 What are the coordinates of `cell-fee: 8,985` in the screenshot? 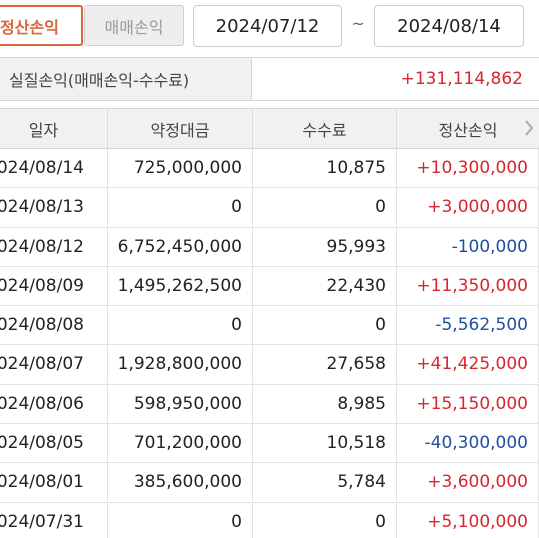 It's located at (325, 403).